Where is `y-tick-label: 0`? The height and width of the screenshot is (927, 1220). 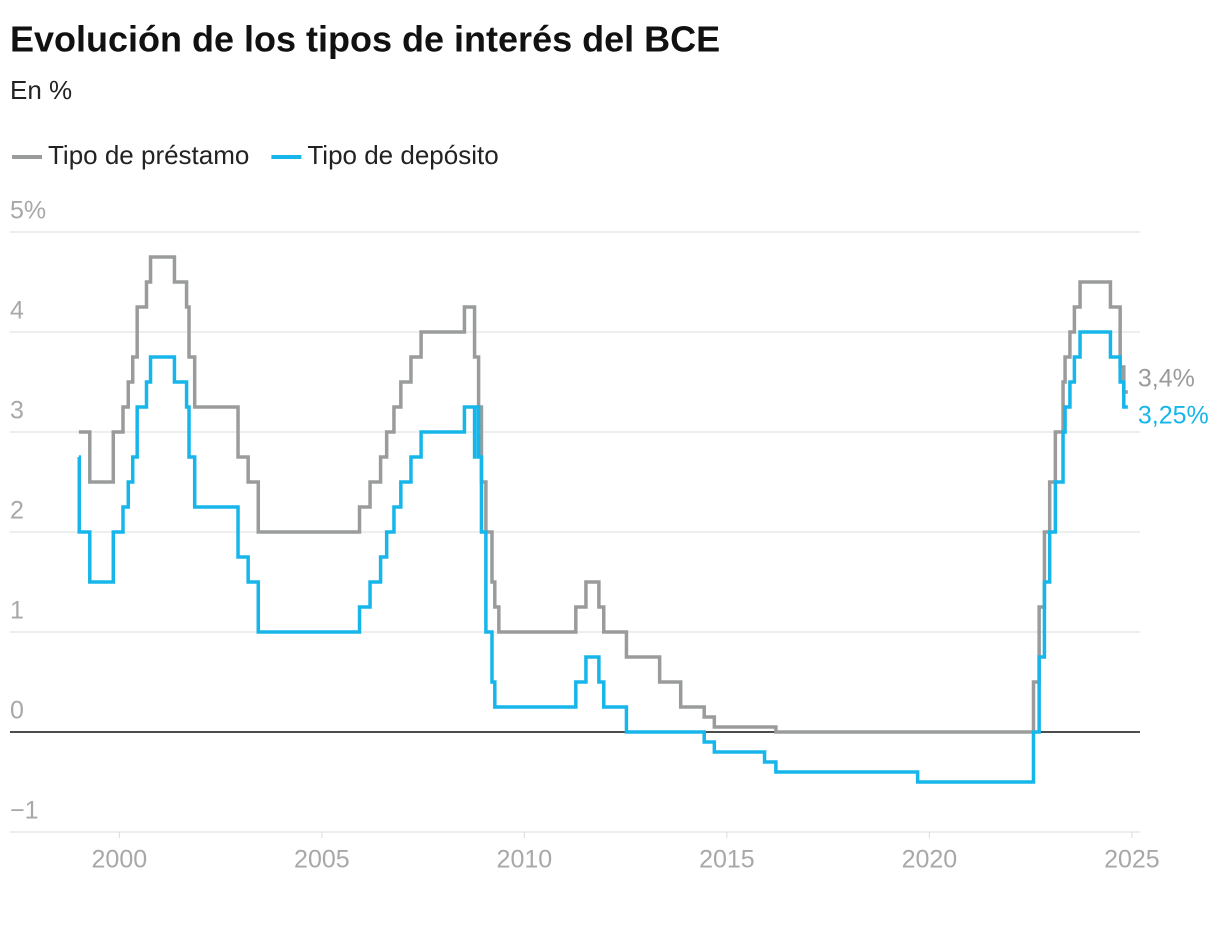 y-tick-label: 0 is located at coordinates (17, 711).